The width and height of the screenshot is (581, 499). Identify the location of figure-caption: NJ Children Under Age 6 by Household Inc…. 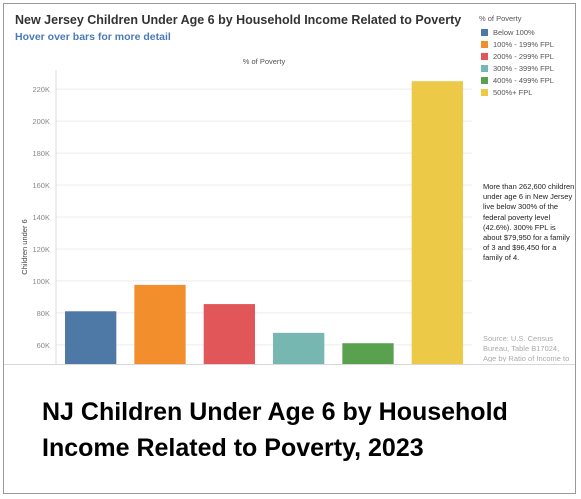
(275, 430).